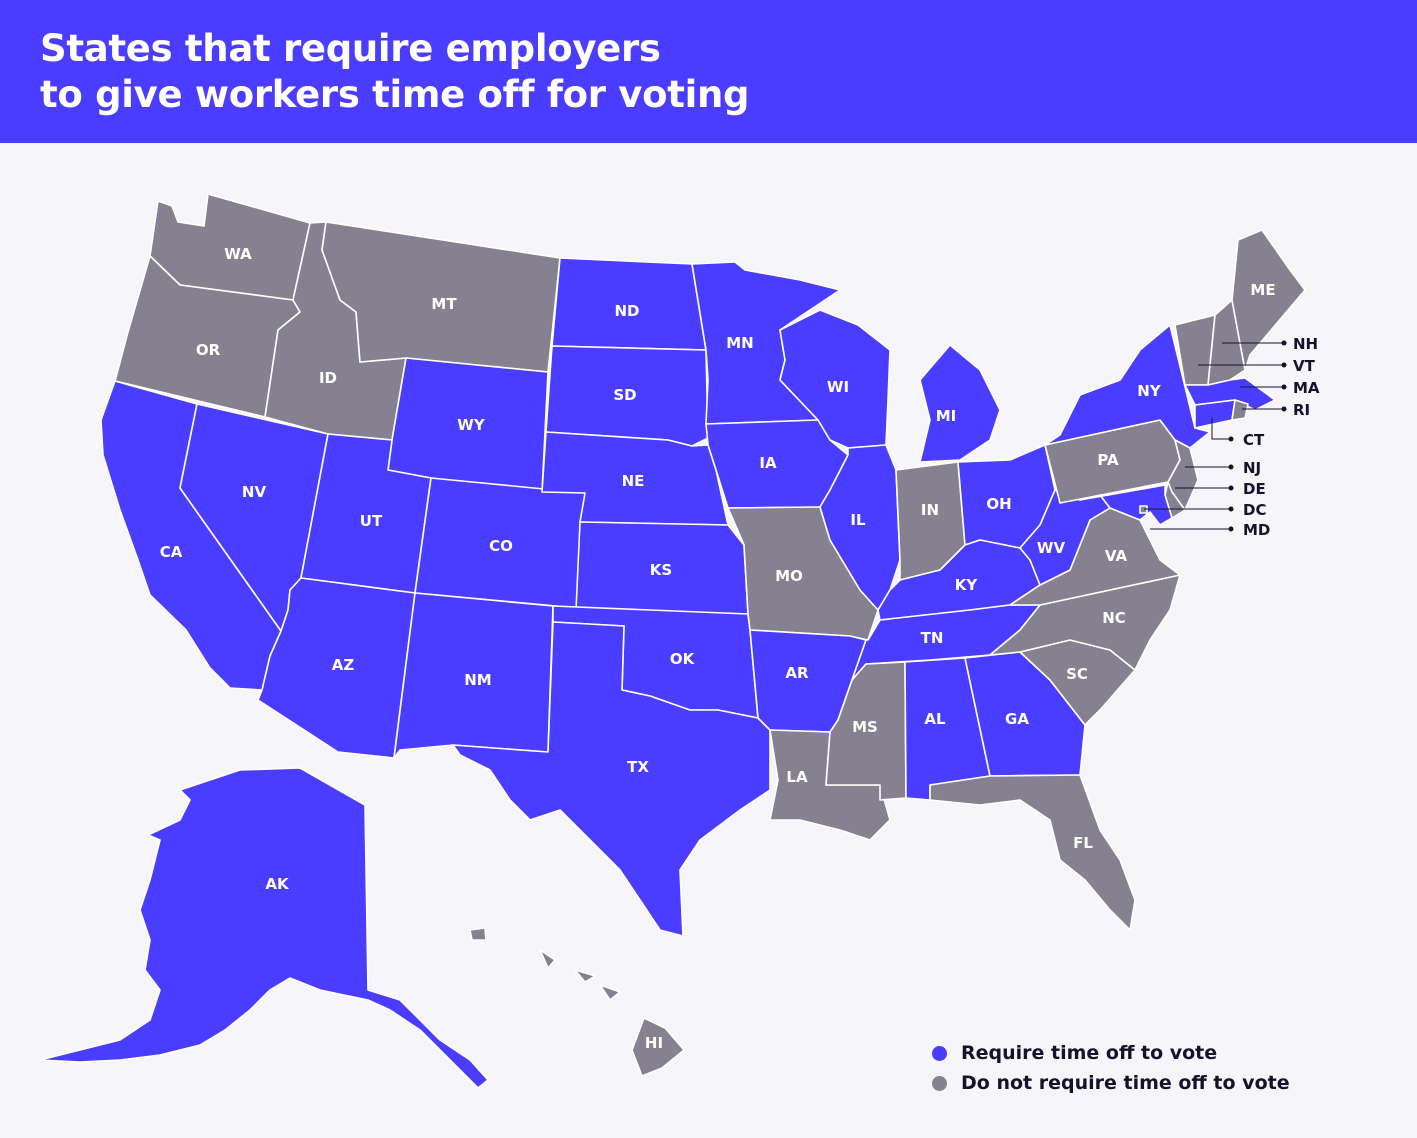 The width and height of the screenshot is (1417, 1138). I want to click on legend-dot-require, so click(939, 1053).